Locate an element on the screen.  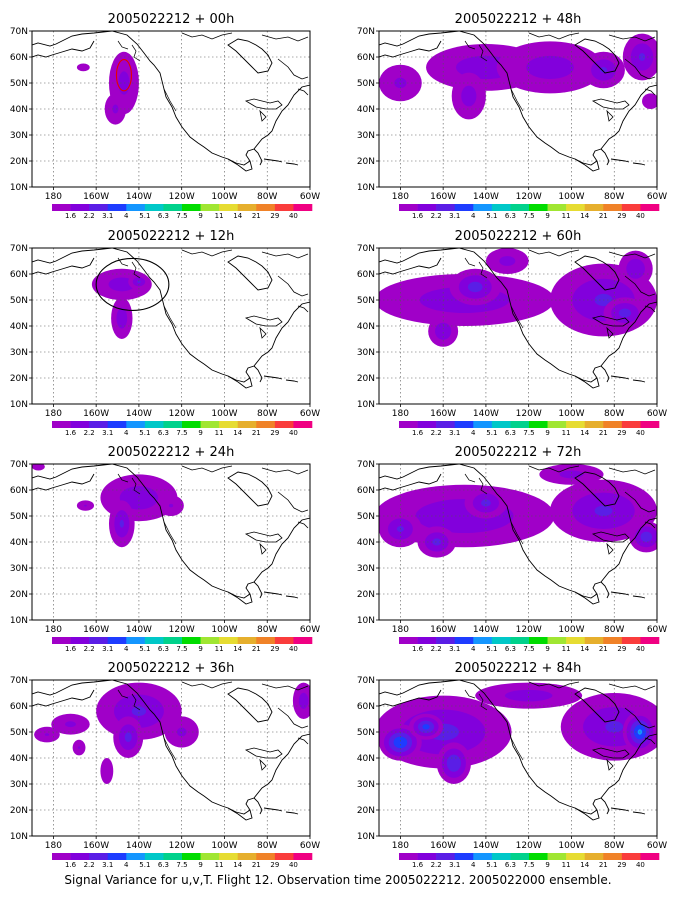
colorbar-label: 29 is located at coordinates (274, 865).